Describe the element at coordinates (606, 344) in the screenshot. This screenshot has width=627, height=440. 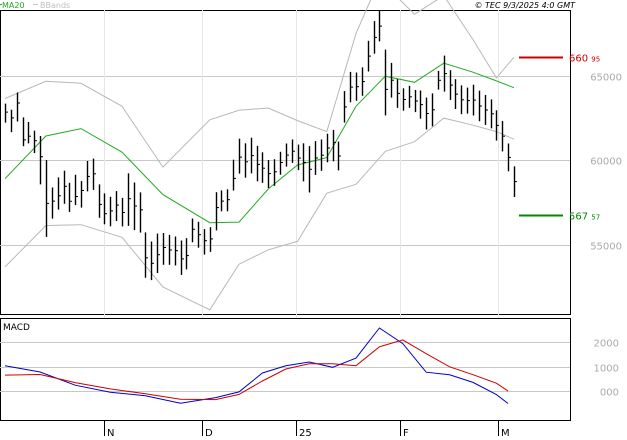
I see `macd-y-tick-label: 2000` at that location.